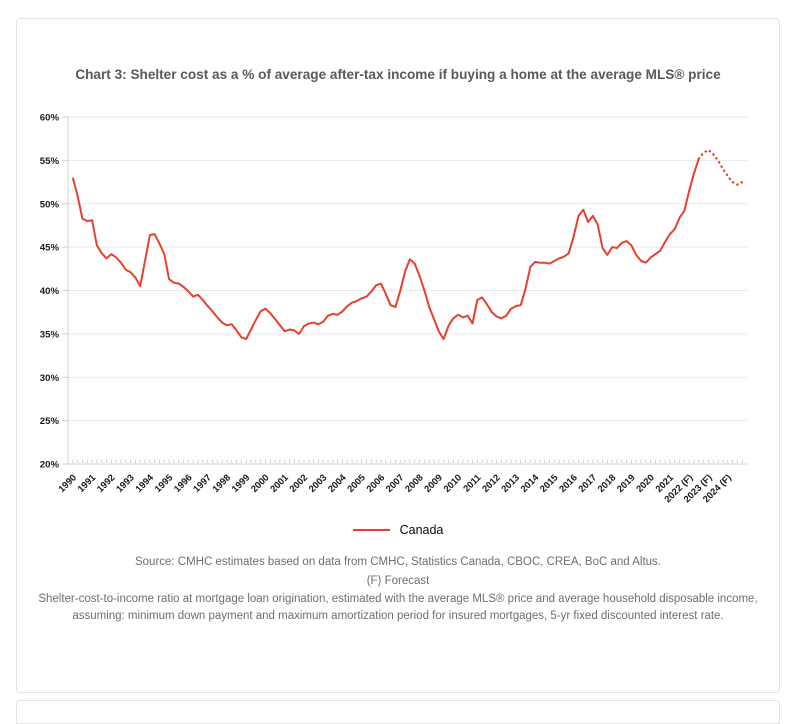 The height and width of the screenshot is (724, 796). I want to click on svg-text: 30%, so click(50, 378).